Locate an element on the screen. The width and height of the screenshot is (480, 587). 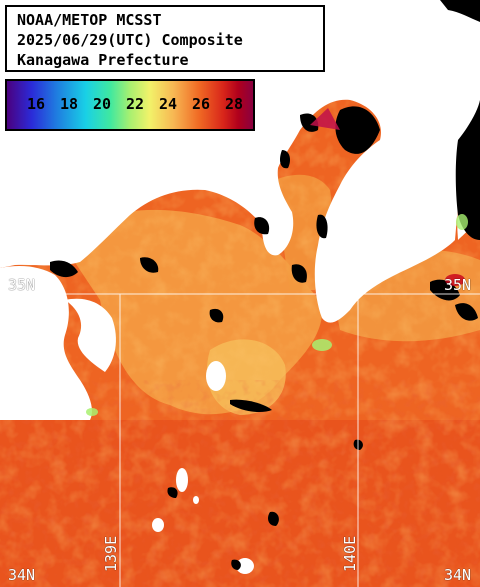
legend-tick: 16 is located at coordinates (36, 104).